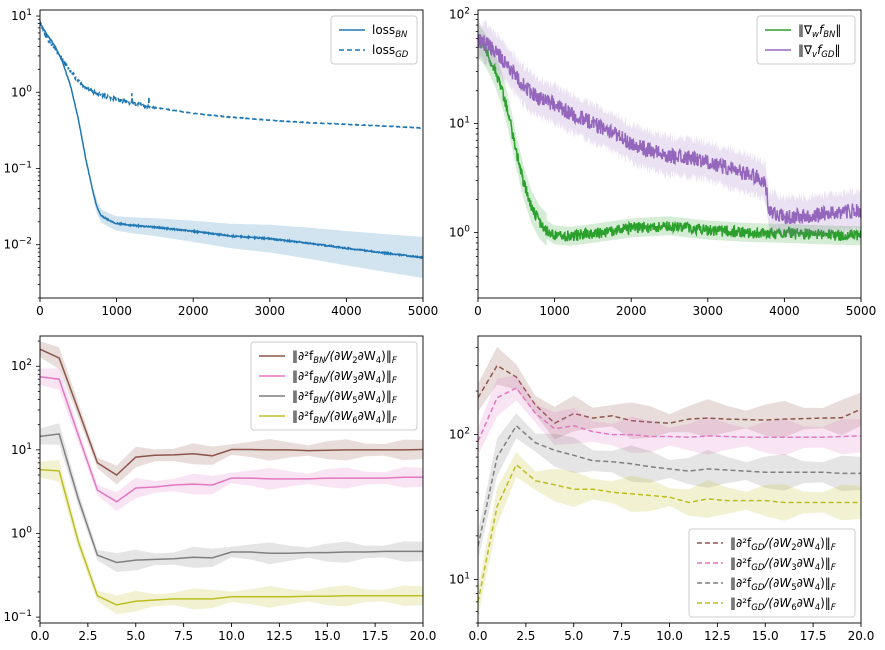 The height and width of the screenshot is (650, 885). Describe the element at coordinates (344, 377) in the screenshot. I see `legend-label: ‖∂²fBN/(∂W3∂W4)‖F` at that location.